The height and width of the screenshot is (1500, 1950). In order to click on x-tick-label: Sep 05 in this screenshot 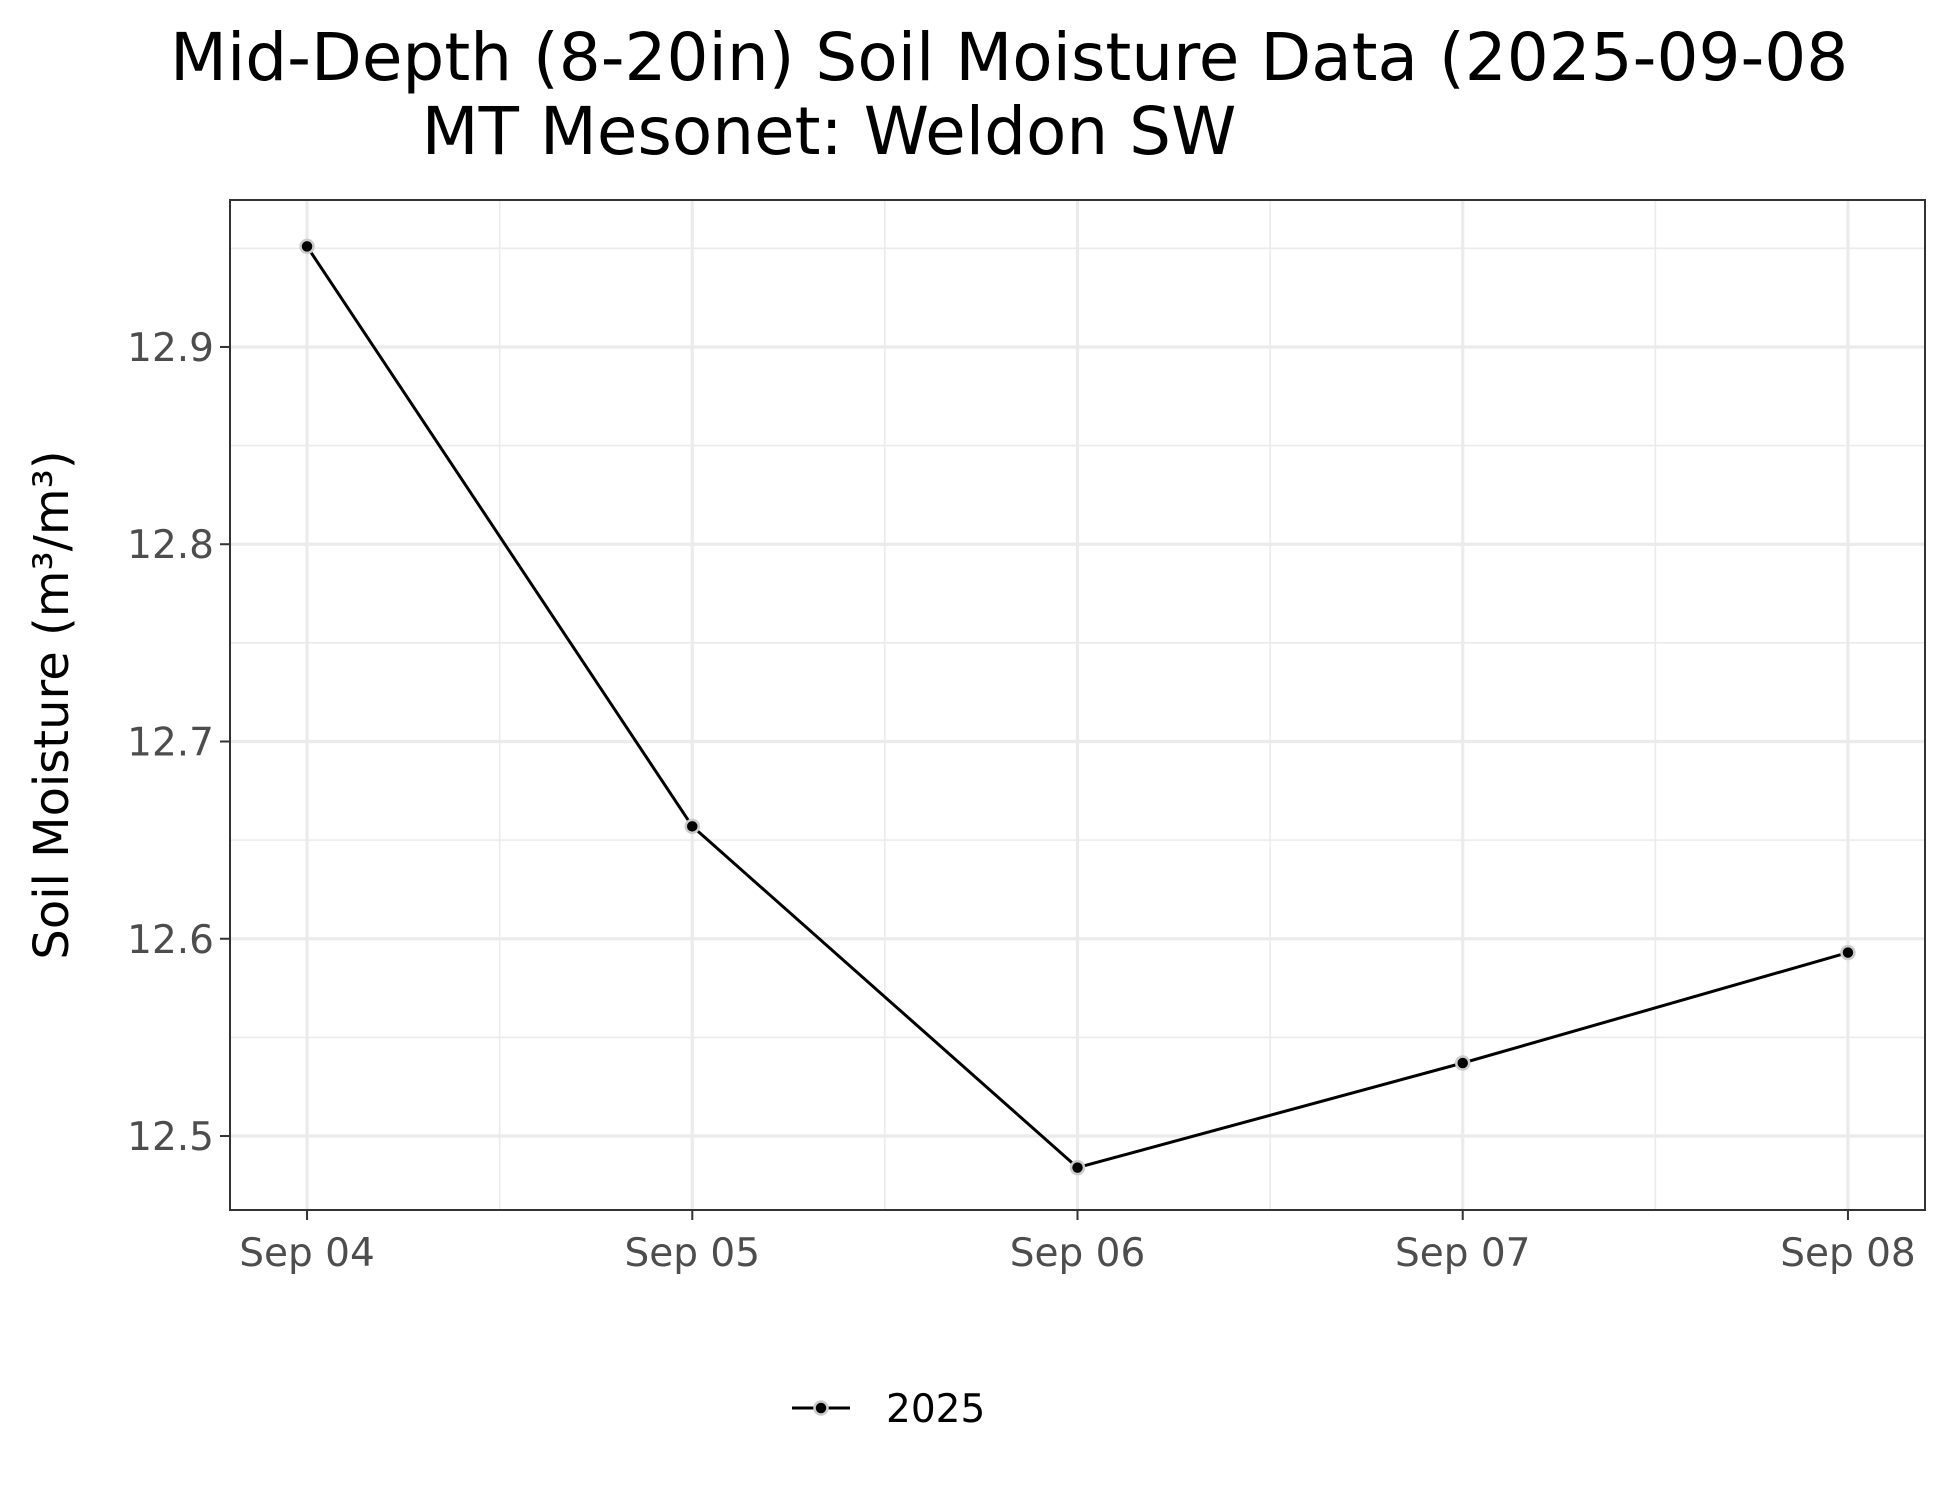, I will do `click(693, 1253)`.